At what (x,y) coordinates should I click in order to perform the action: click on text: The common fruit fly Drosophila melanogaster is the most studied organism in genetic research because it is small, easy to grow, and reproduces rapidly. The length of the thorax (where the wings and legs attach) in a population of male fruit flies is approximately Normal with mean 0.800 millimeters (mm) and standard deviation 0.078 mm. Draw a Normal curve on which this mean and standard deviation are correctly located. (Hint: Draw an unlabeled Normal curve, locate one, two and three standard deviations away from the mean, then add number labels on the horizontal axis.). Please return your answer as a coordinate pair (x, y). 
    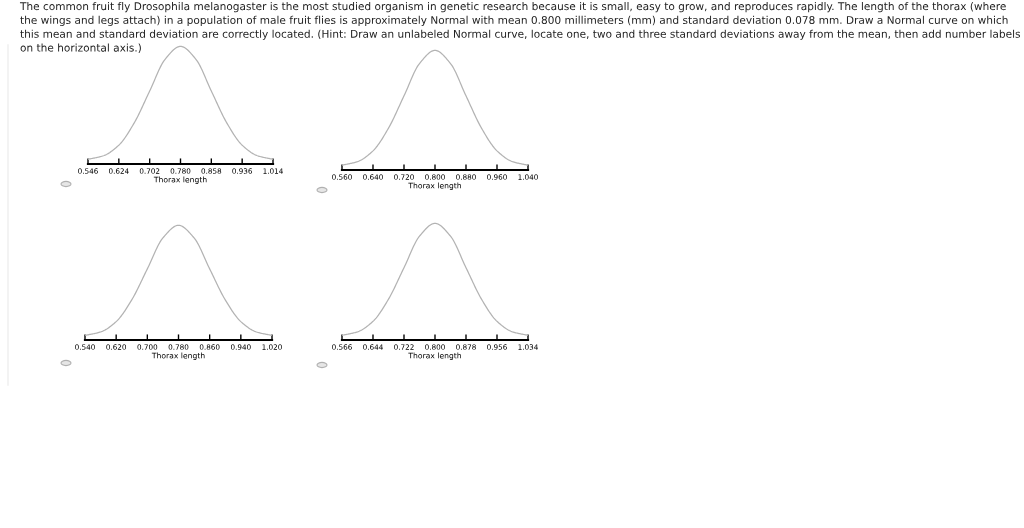
    Looking at the image, I should click on (520, 27).